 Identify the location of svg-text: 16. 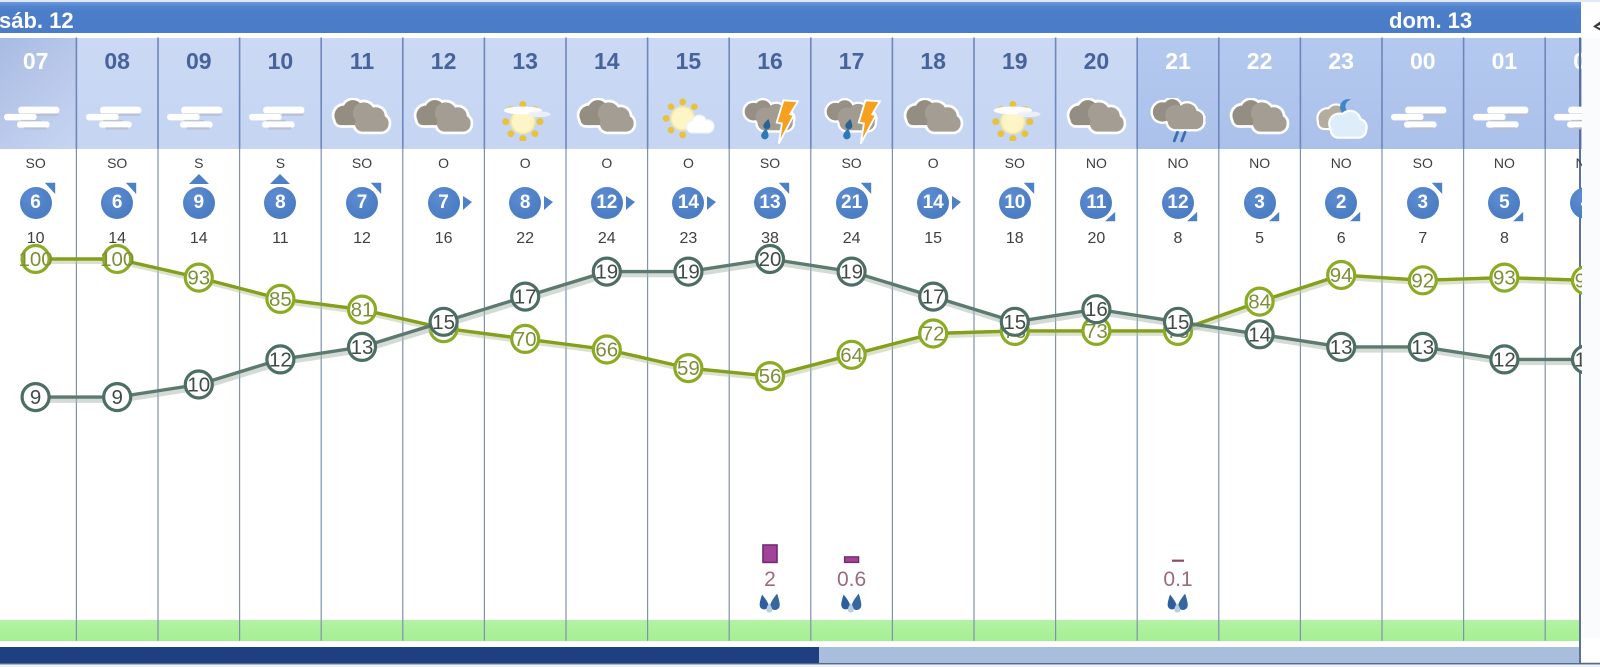
(1096, 309).